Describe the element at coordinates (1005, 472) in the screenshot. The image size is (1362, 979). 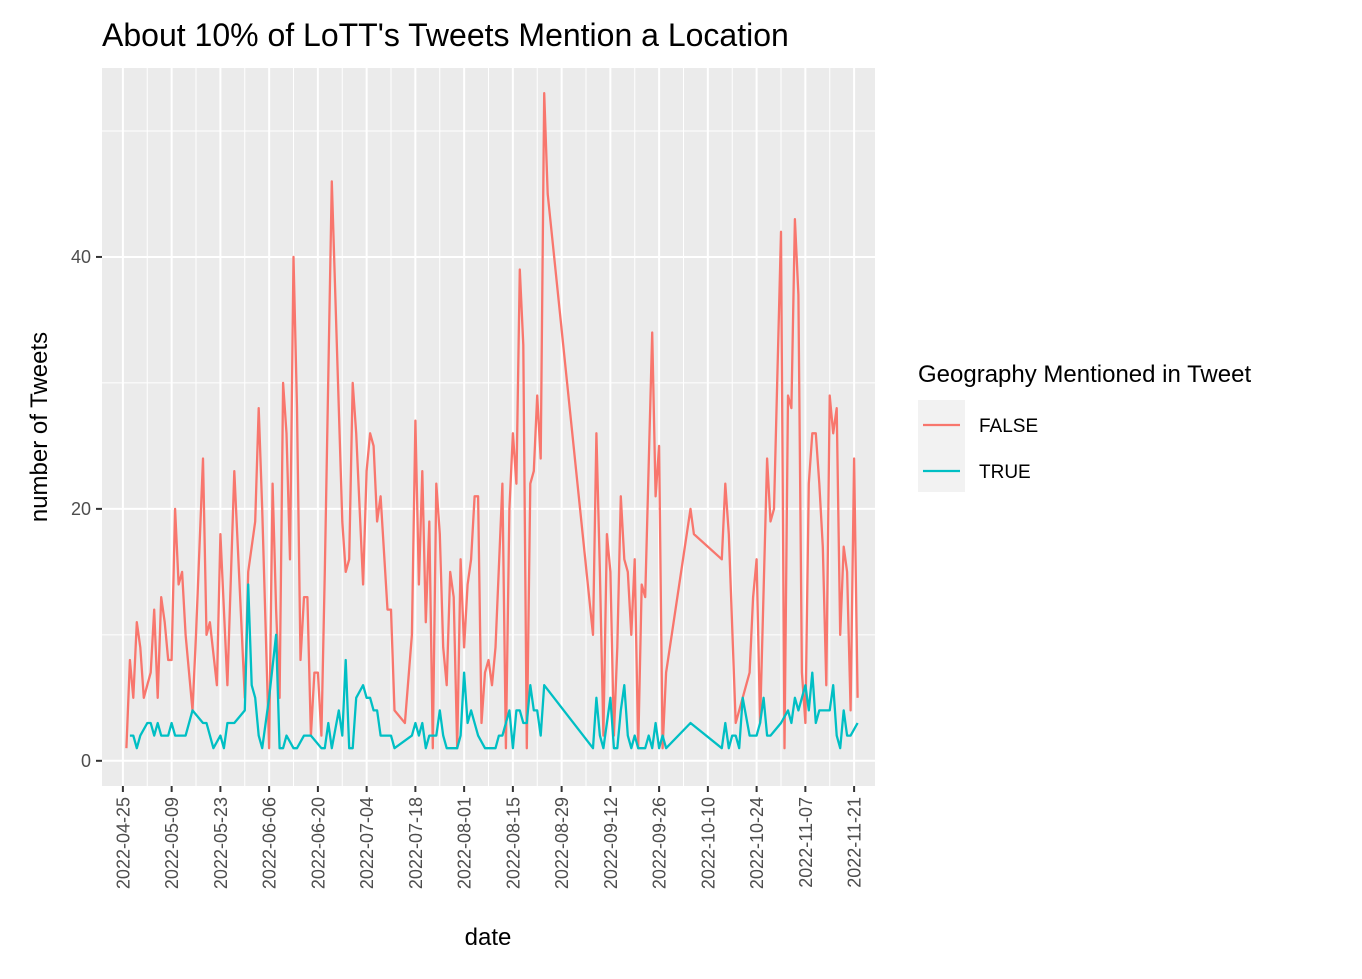
I see `legend-label-true: TRUE` at that location.